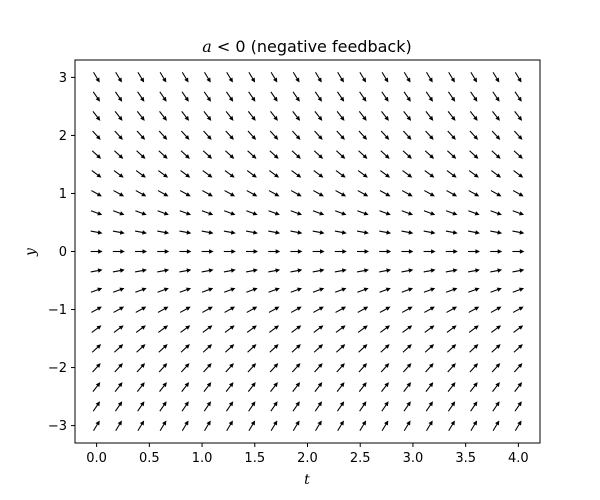 Image resolution: width=600 pixels, height=500 pixels. I want to click on x-axis-ticks: 0.0 0.5 1.0 1.5 2.0 2.5 3.0 3.5 4.0, so click(307, 454).